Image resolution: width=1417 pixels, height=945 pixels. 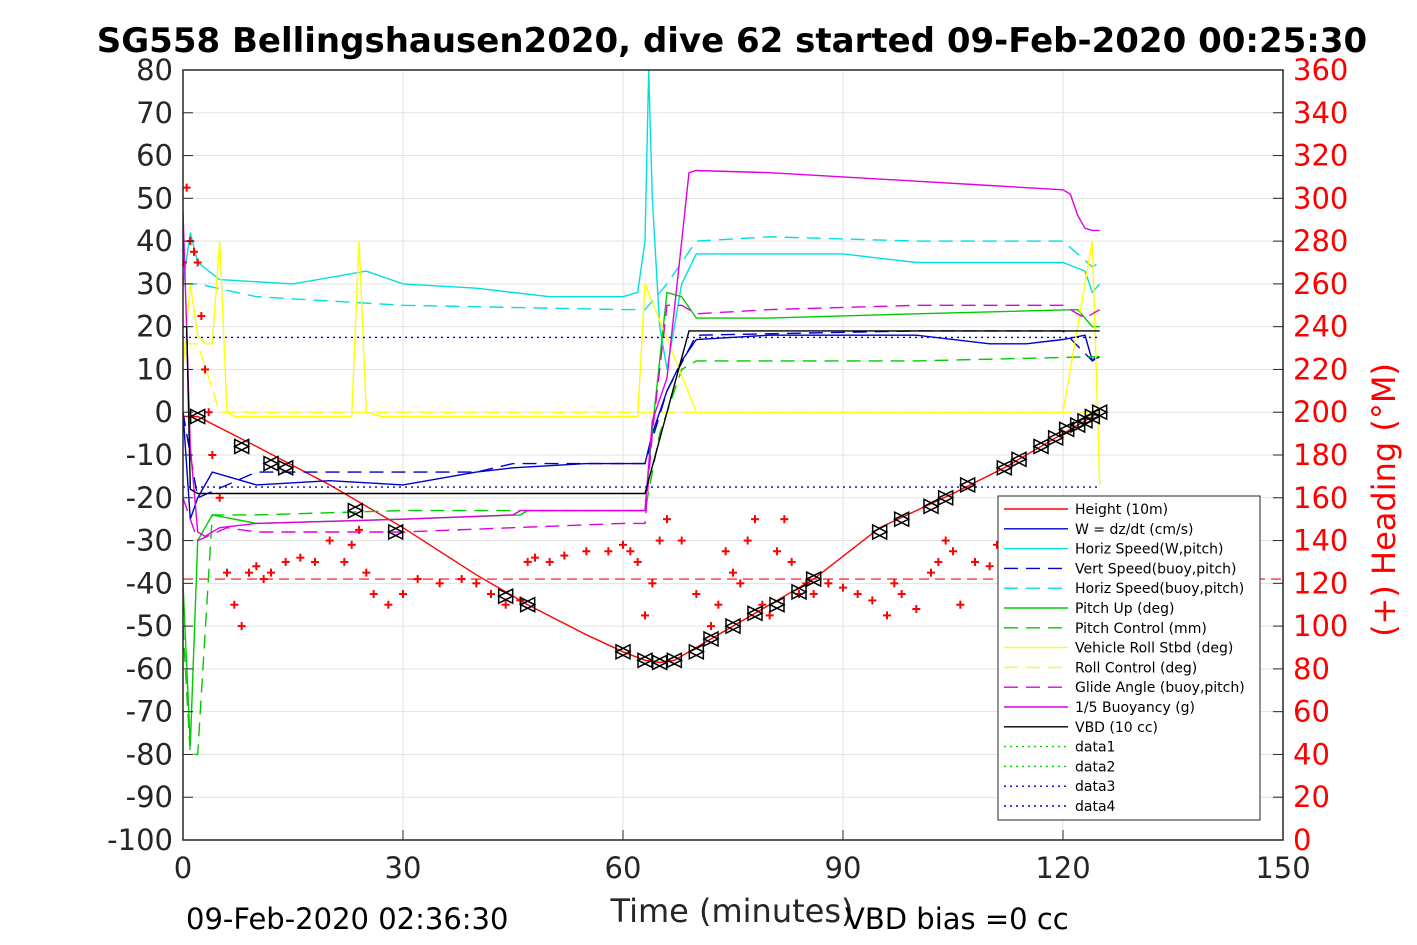 What do you see at coordinates (1136, 668) in the screenshot?
I see `legend-label: Roll Control (deg)` at bounding box center [1136, 668].